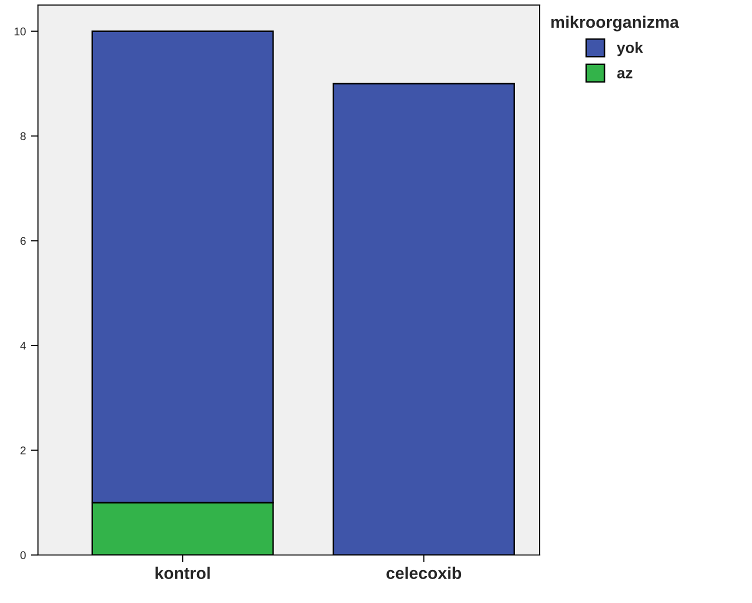  What do you see at coordinates (424, 573) in the screenshot?
I see `x-tick-label: celecoxib` at bounding box center [424, 573].